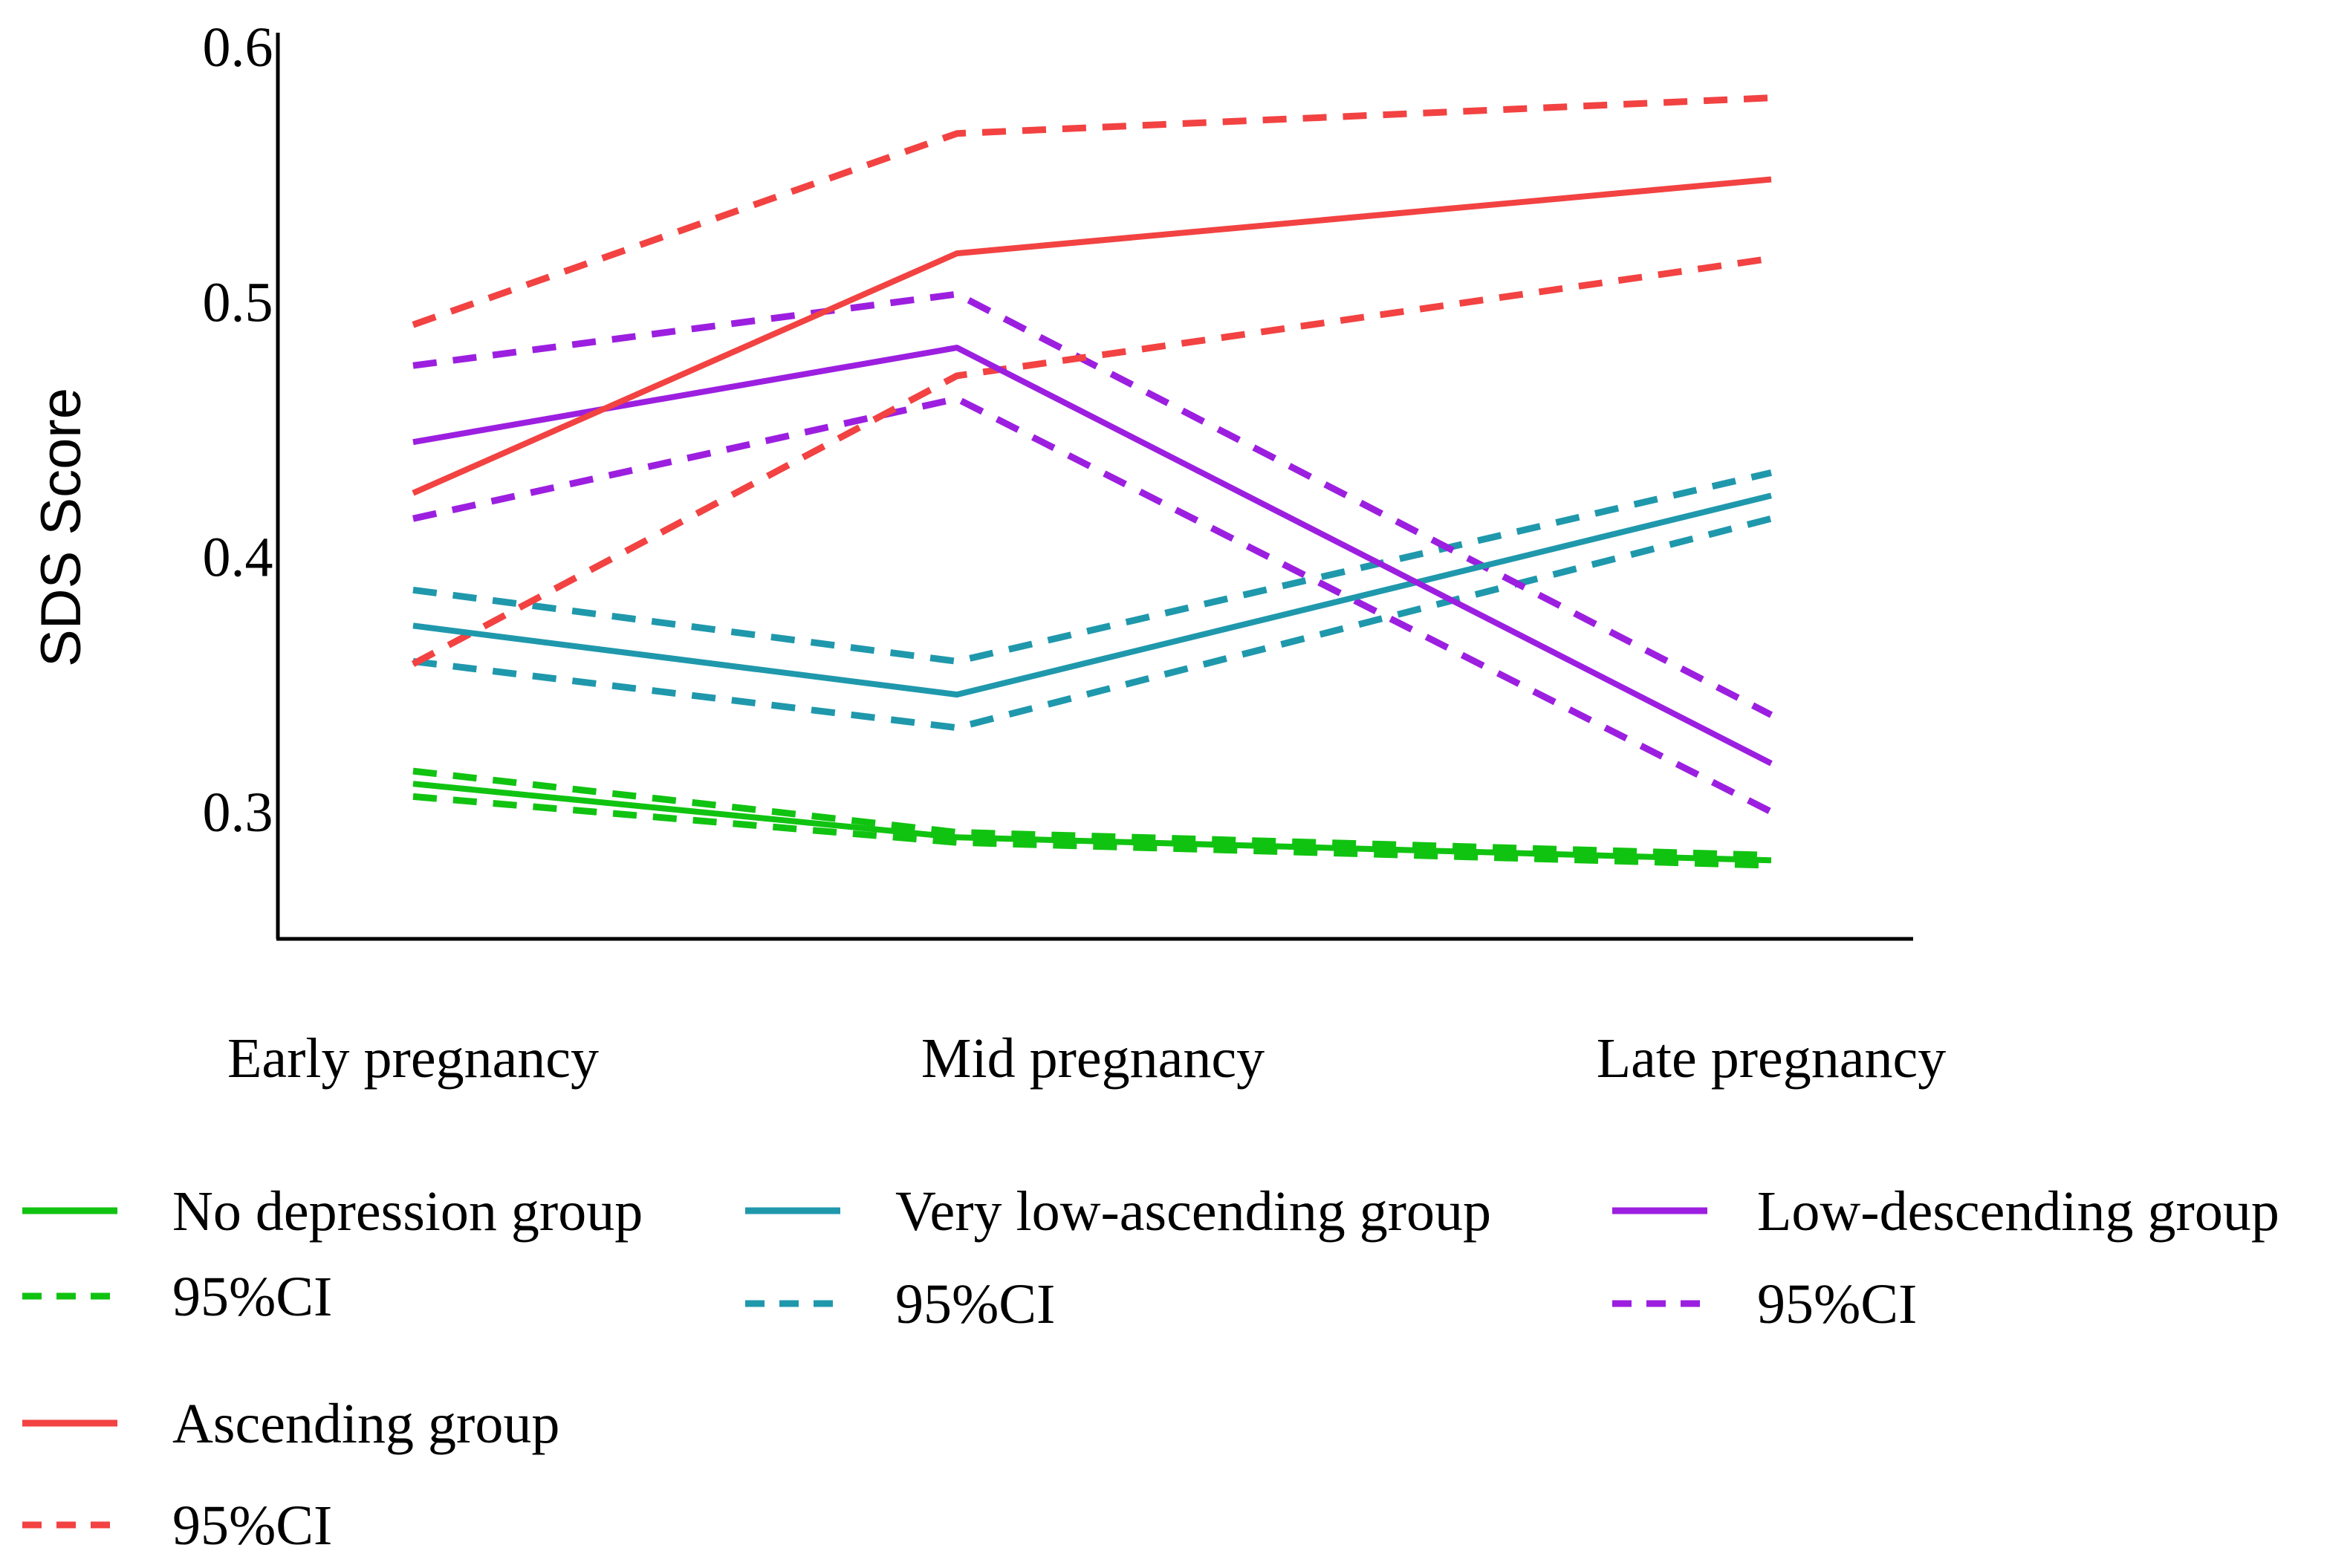  What do you see at coordinates (1092, 336) in the screenshot?
I see `series-line-ascending-group` at bounding box center [1092, 336].